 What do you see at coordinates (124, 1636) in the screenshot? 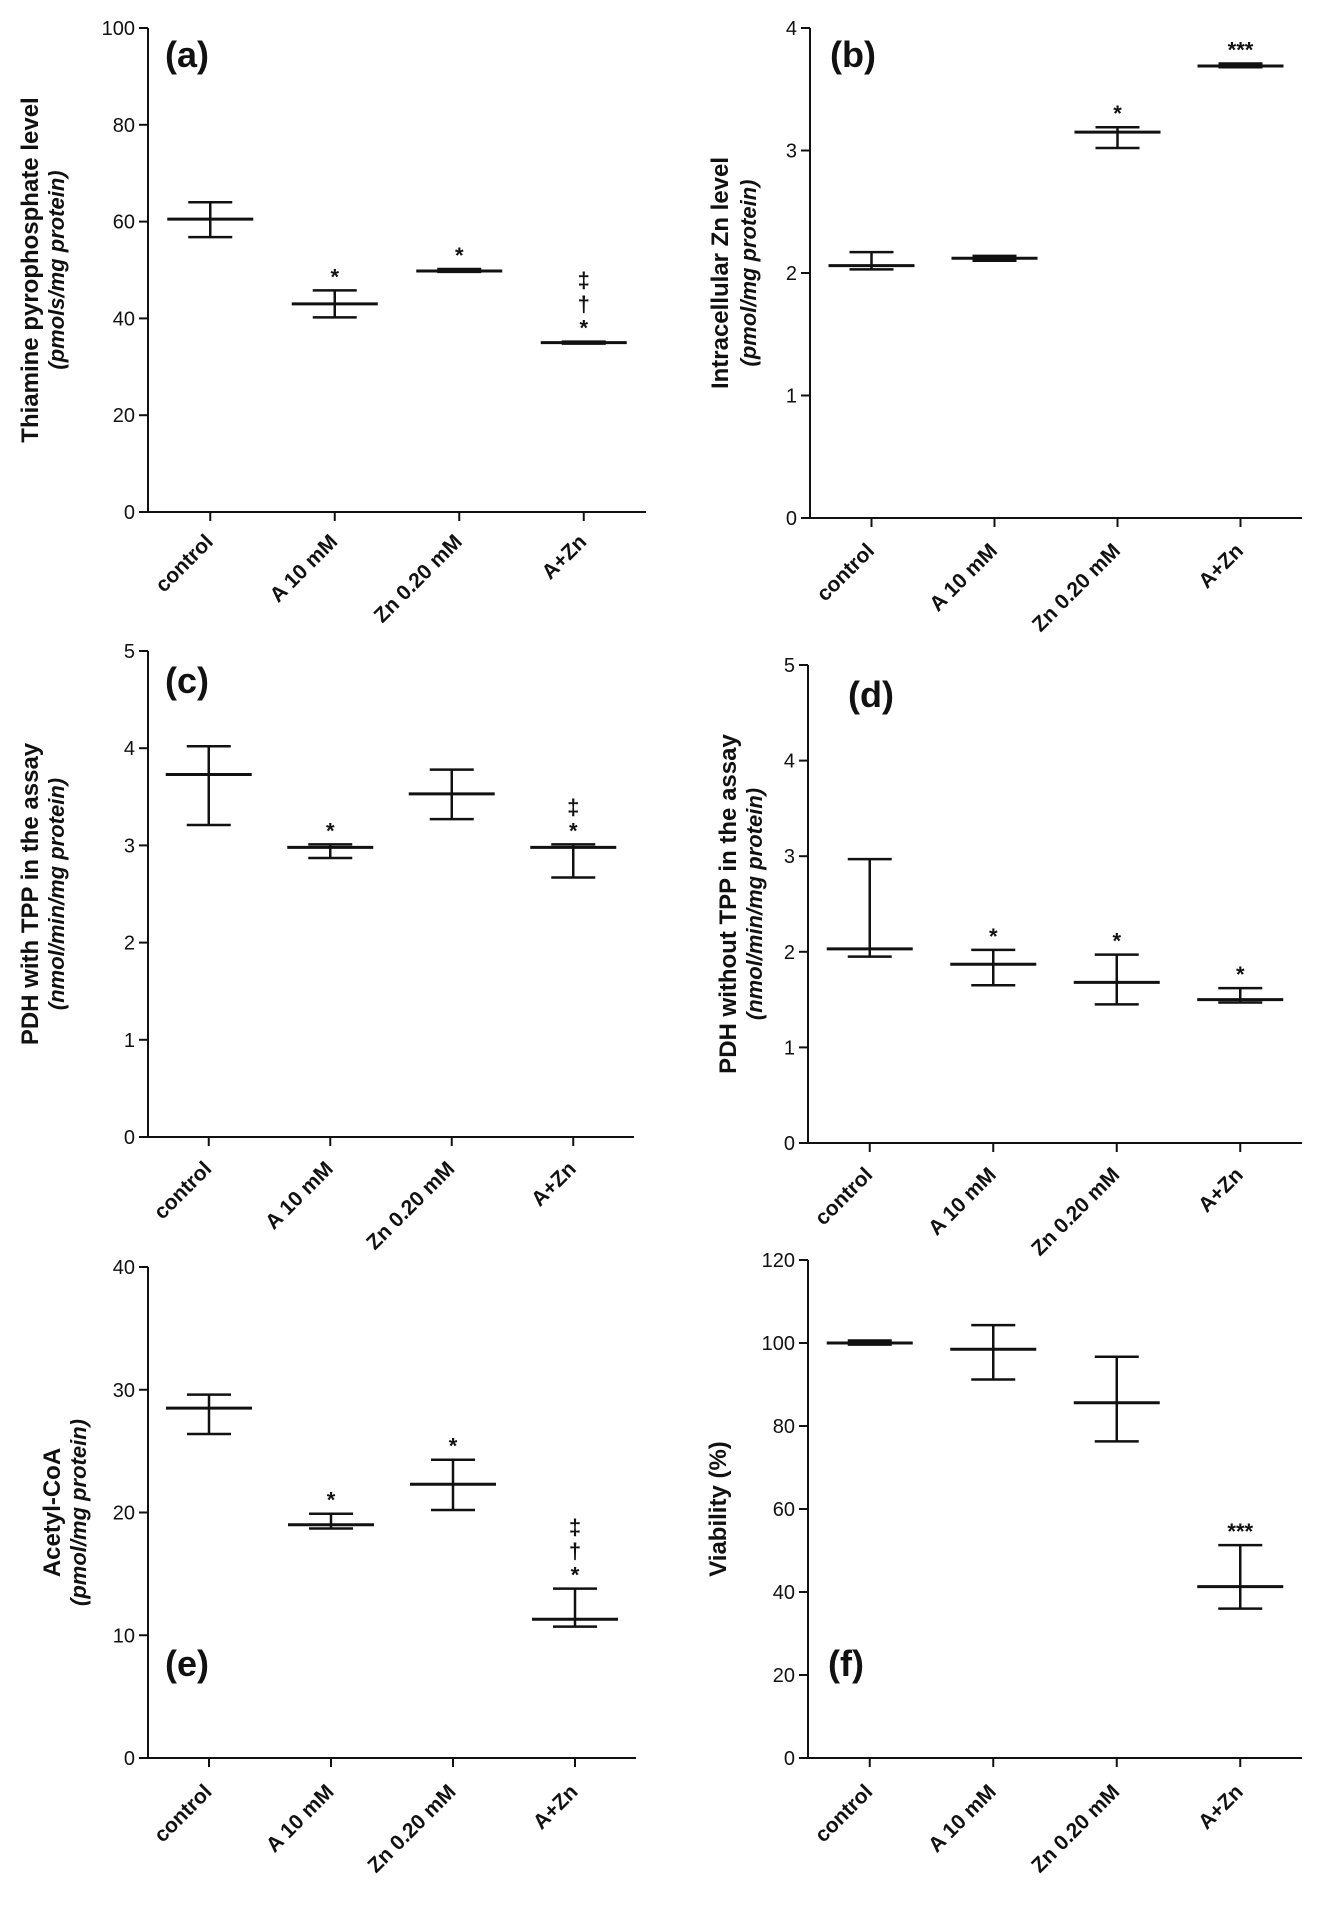
I see `y-tick-label: 10` at bounding box center [124, 1636].